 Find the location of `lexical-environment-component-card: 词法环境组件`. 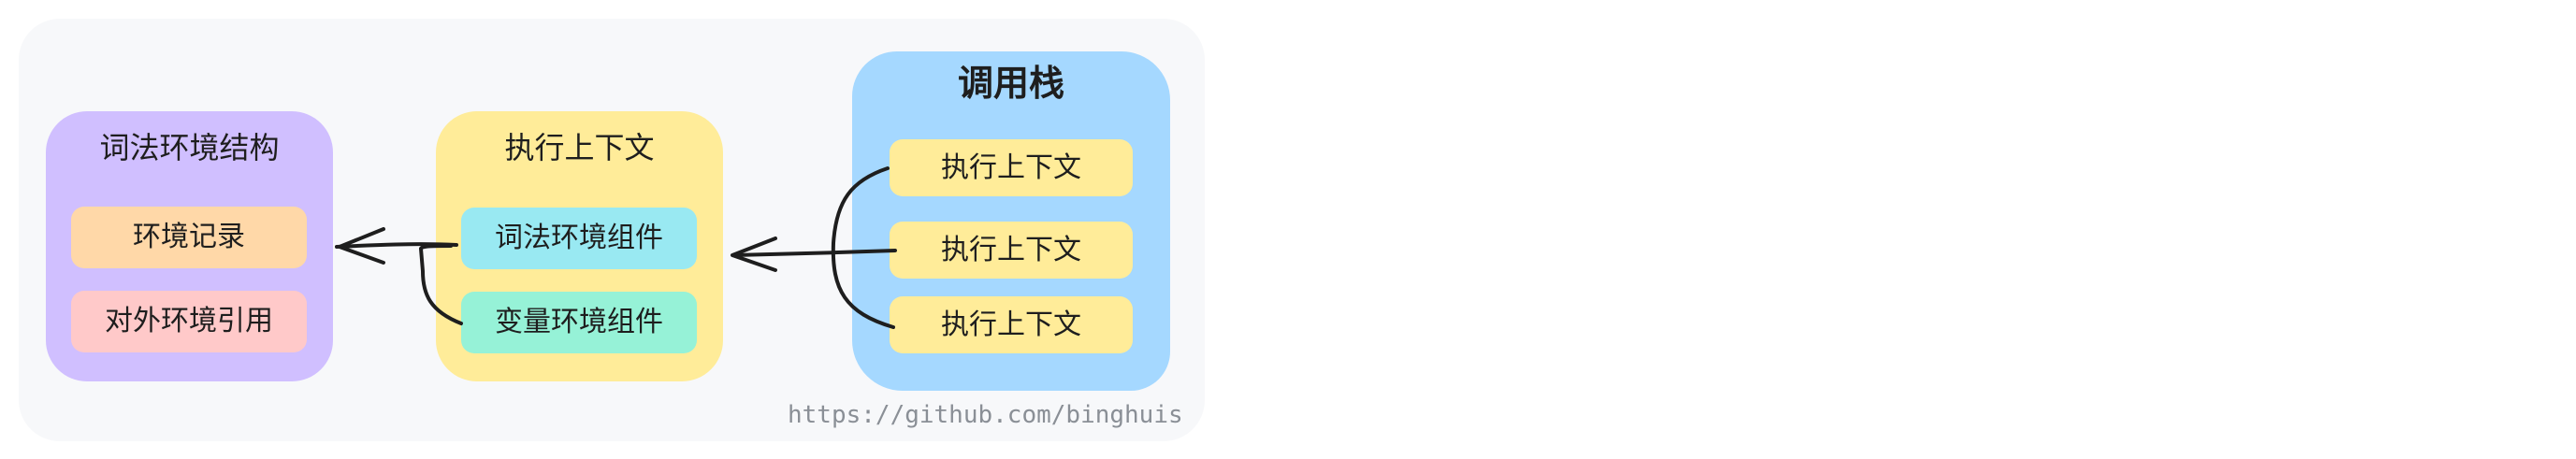

lexical-environment-component-card: 词法环境组件 is located at coordinates (579, 238).